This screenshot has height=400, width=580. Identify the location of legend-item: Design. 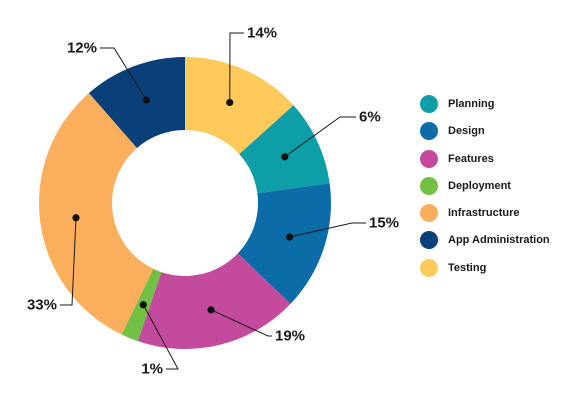
(499, 131).